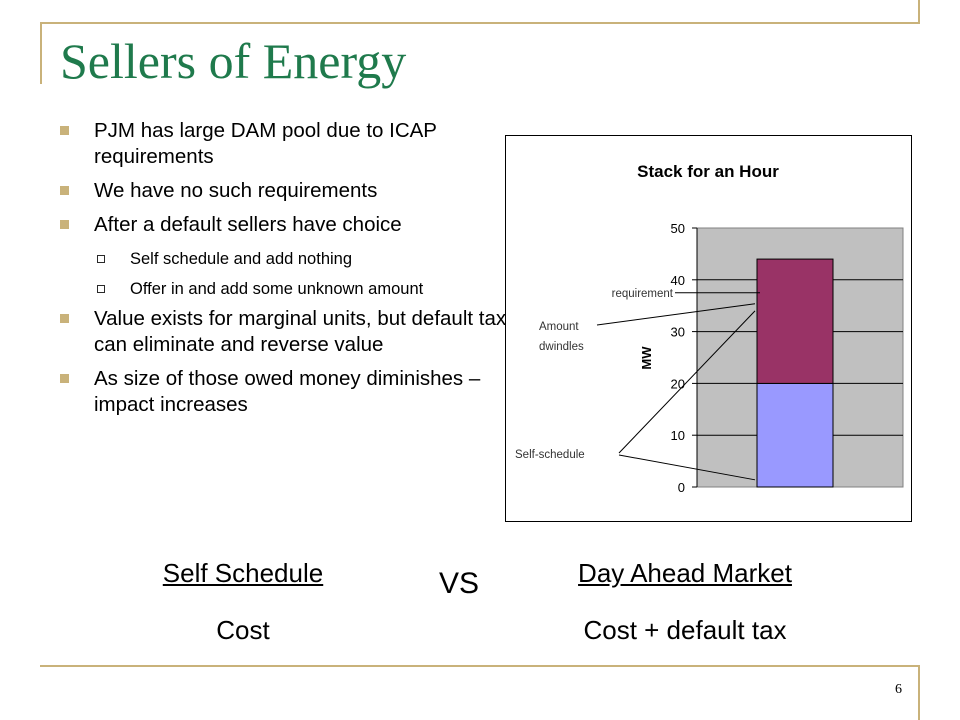 This screenshot has width=960, height=720. I want to click on y-tick-label: 0, so click(681, 487).